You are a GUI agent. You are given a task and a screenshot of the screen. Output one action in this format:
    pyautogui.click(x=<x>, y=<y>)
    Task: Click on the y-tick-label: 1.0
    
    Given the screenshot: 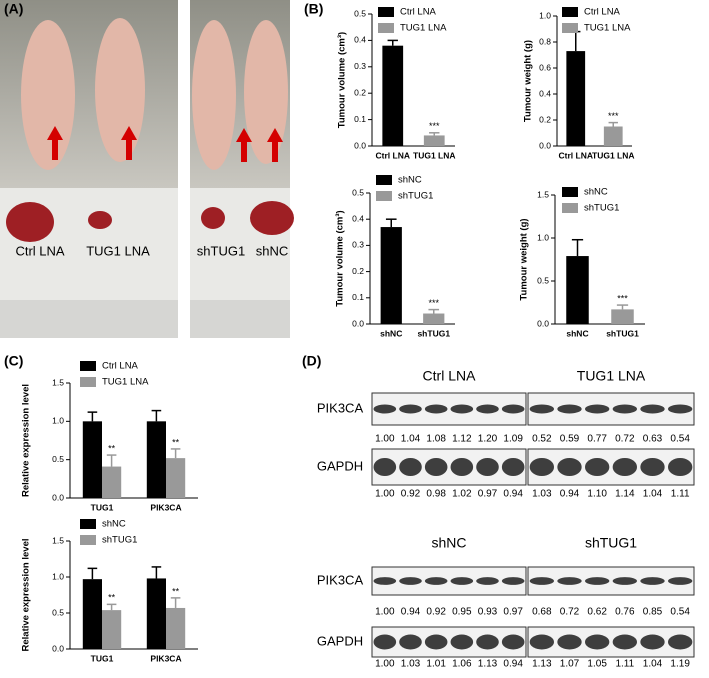 What is the action you would take?
    pyautogui.click(x=545, y=15)
    